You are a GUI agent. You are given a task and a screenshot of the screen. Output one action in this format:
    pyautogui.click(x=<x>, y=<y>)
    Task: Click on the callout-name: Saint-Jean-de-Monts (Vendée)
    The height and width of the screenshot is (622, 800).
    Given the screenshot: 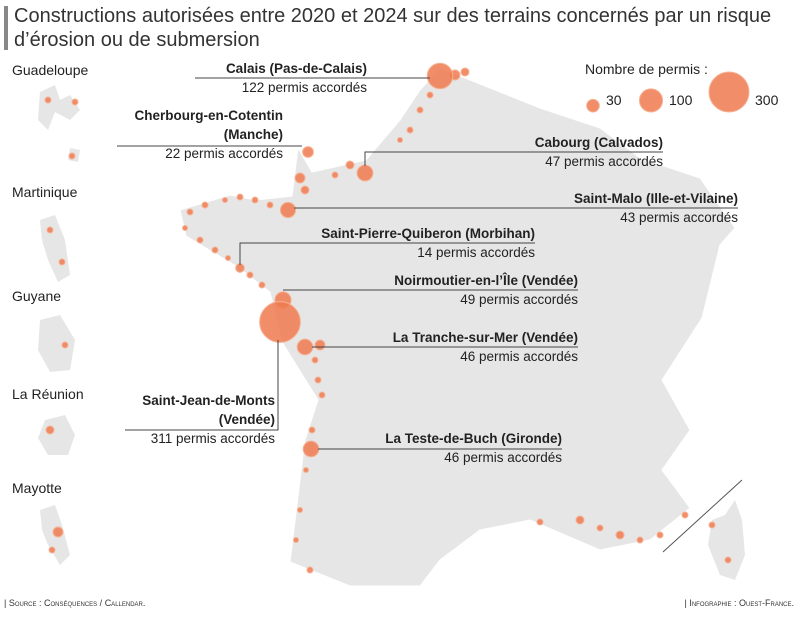 What is the action you would take?
    pyautogui.click(x=208, y=410)
    